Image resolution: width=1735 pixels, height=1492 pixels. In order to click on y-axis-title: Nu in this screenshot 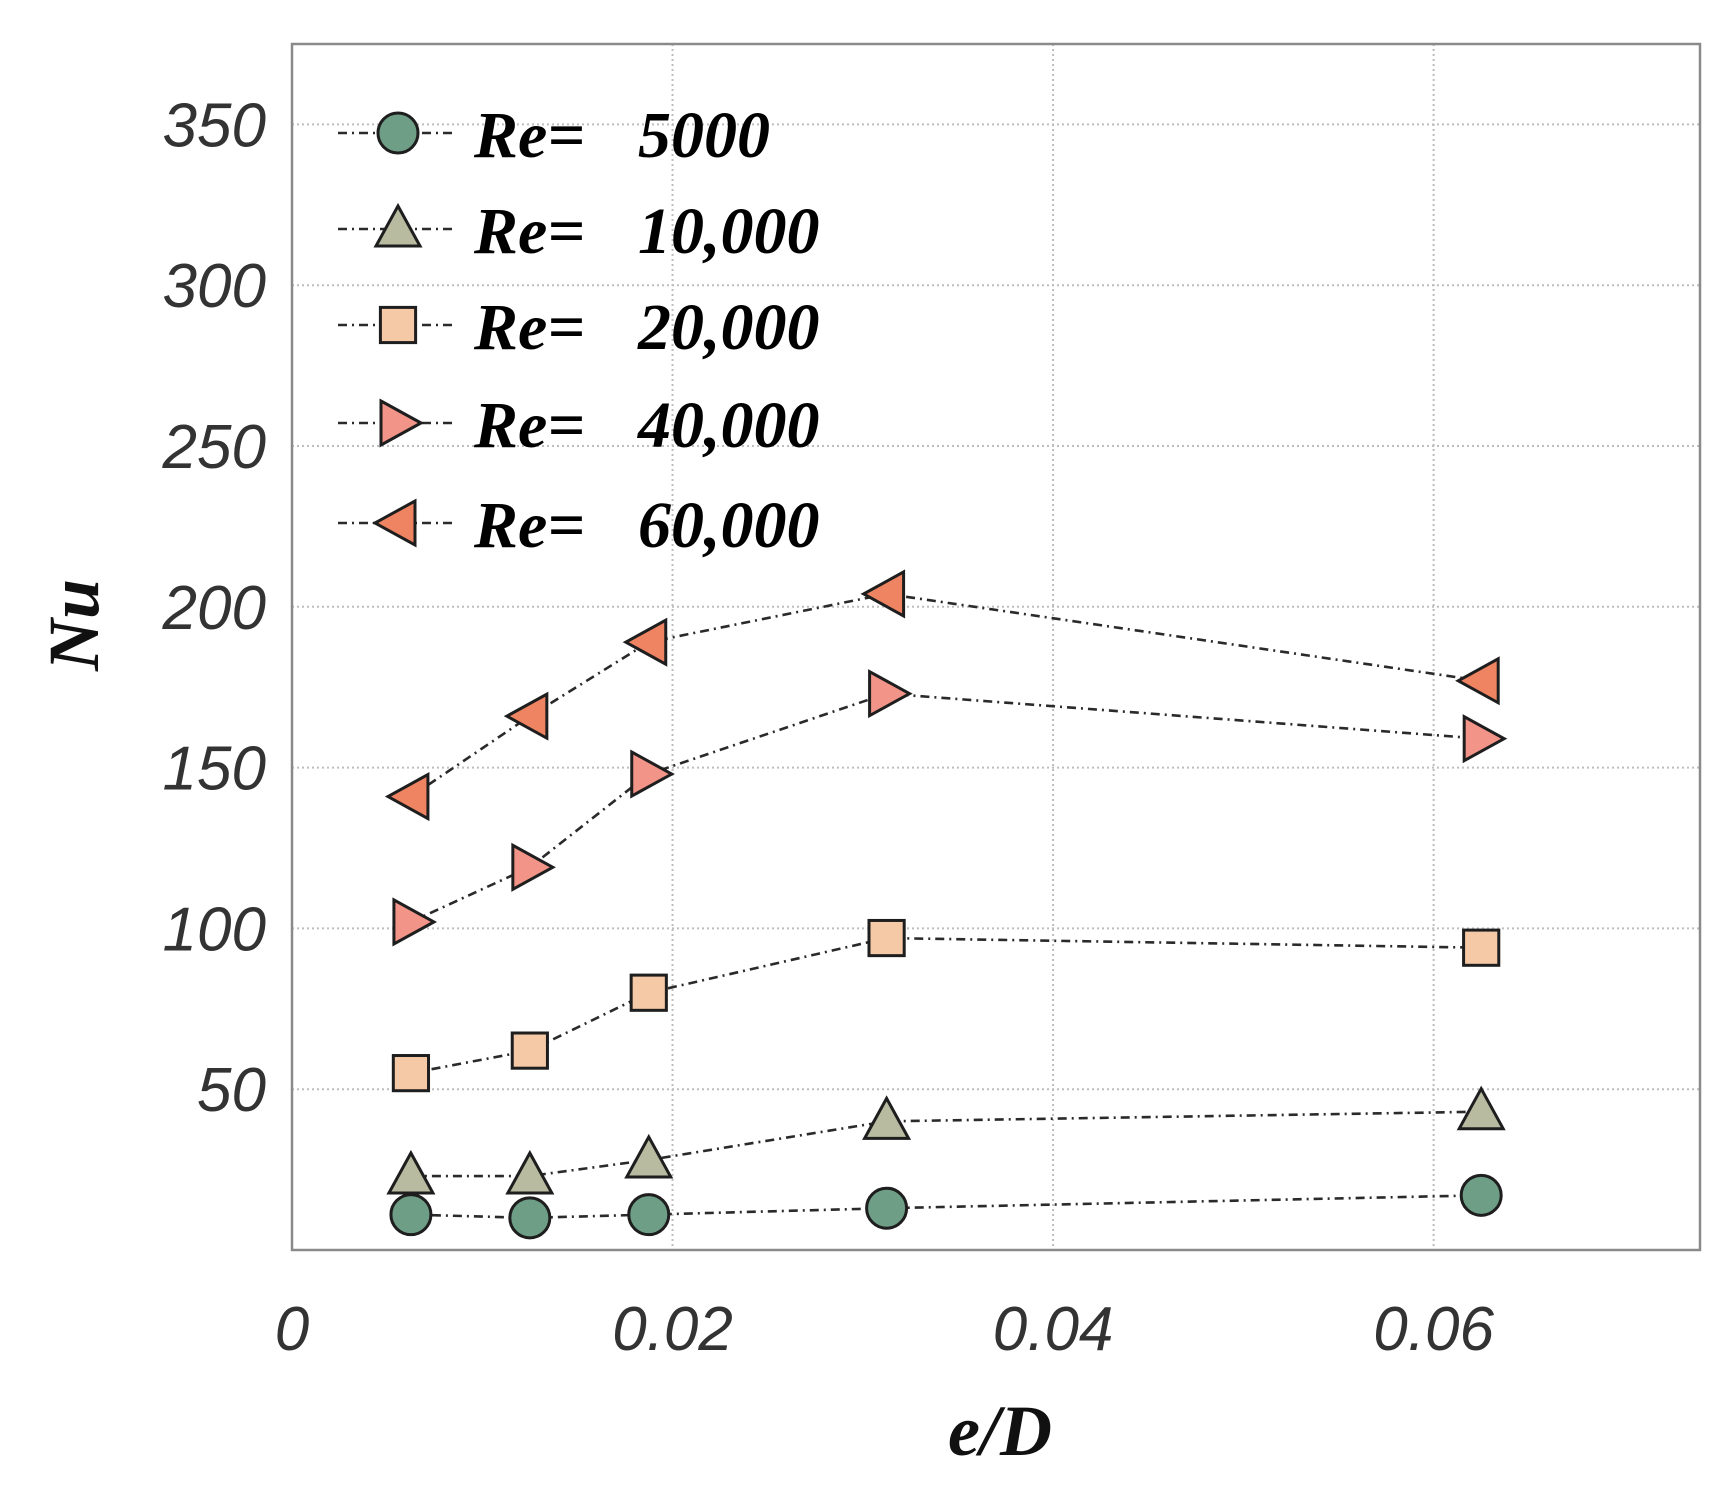, I will do `click(74, 625)`.